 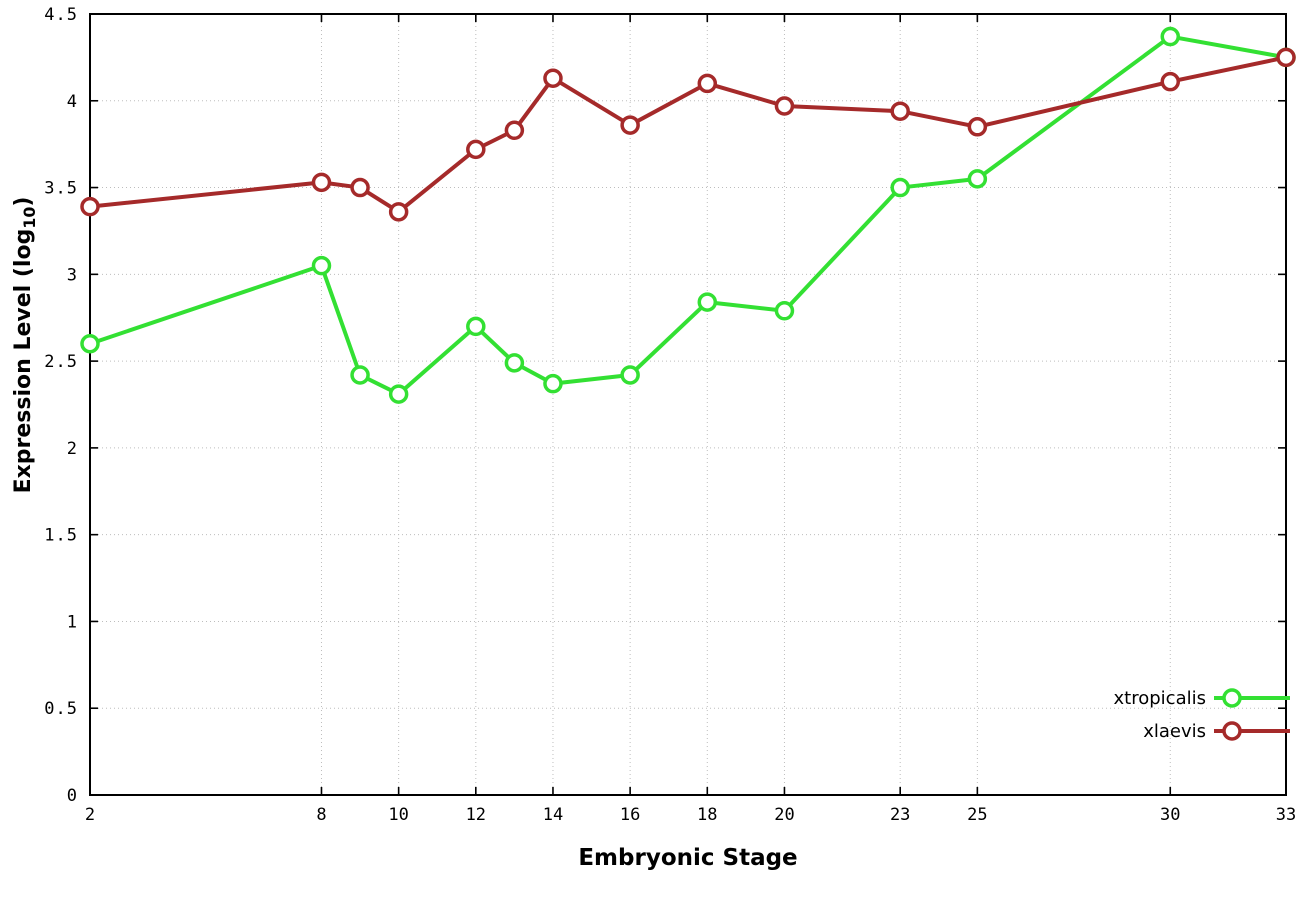 What do you see at coordinates (61, 15) in the screenshot?
I see `y-tick-label: 4.5` at bounding box center [61, 15].